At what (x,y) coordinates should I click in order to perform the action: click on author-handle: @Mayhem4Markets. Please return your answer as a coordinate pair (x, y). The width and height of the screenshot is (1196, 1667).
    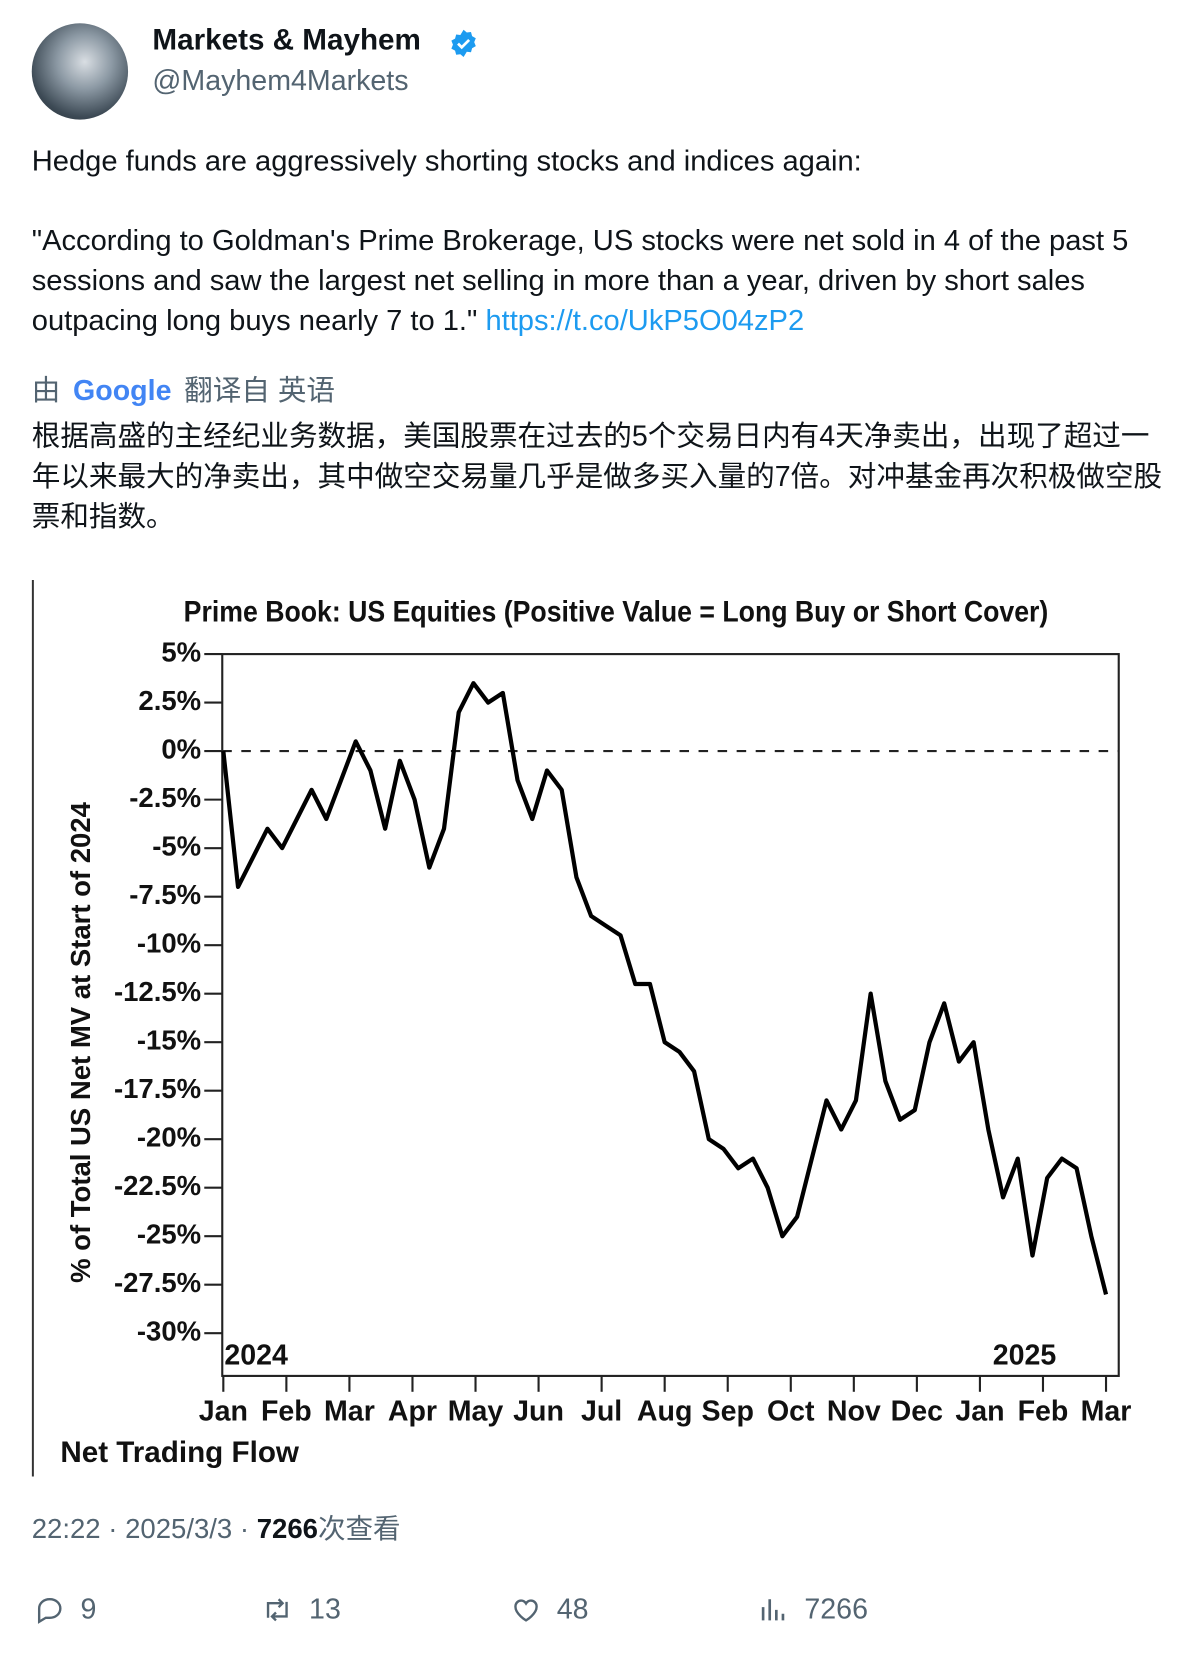
    Looking at the image, I should click on (280, 80).